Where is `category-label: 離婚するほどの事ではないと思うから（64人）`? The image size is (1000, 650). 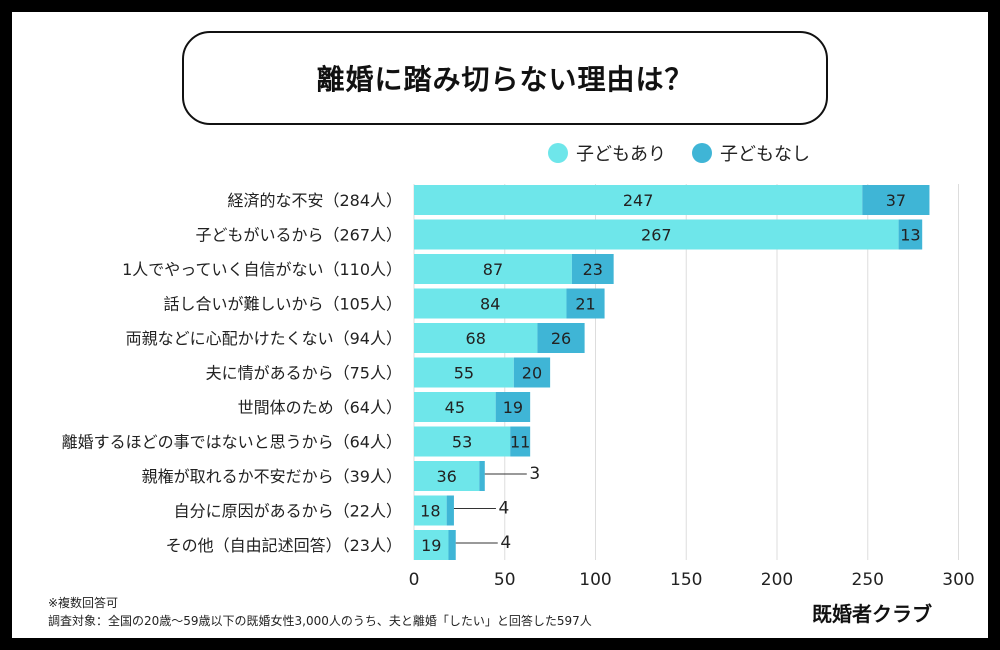 category-label: 離婚するほどの事ではないと思うから（64人） is located at coordinates (232, 442).